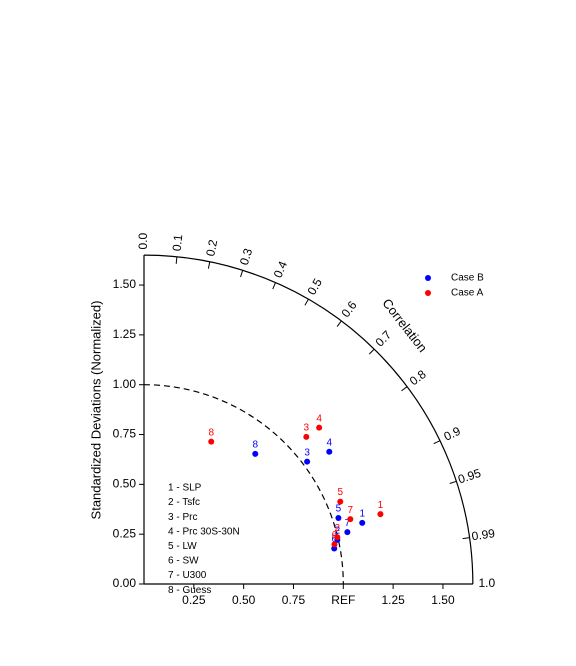 The height and width of the screenshot is (666, 576). What do you see at coordinates (211, 247) in the screenshot?
I see `correlation-tick-label: 0.2` at bounding box center [211, 247].